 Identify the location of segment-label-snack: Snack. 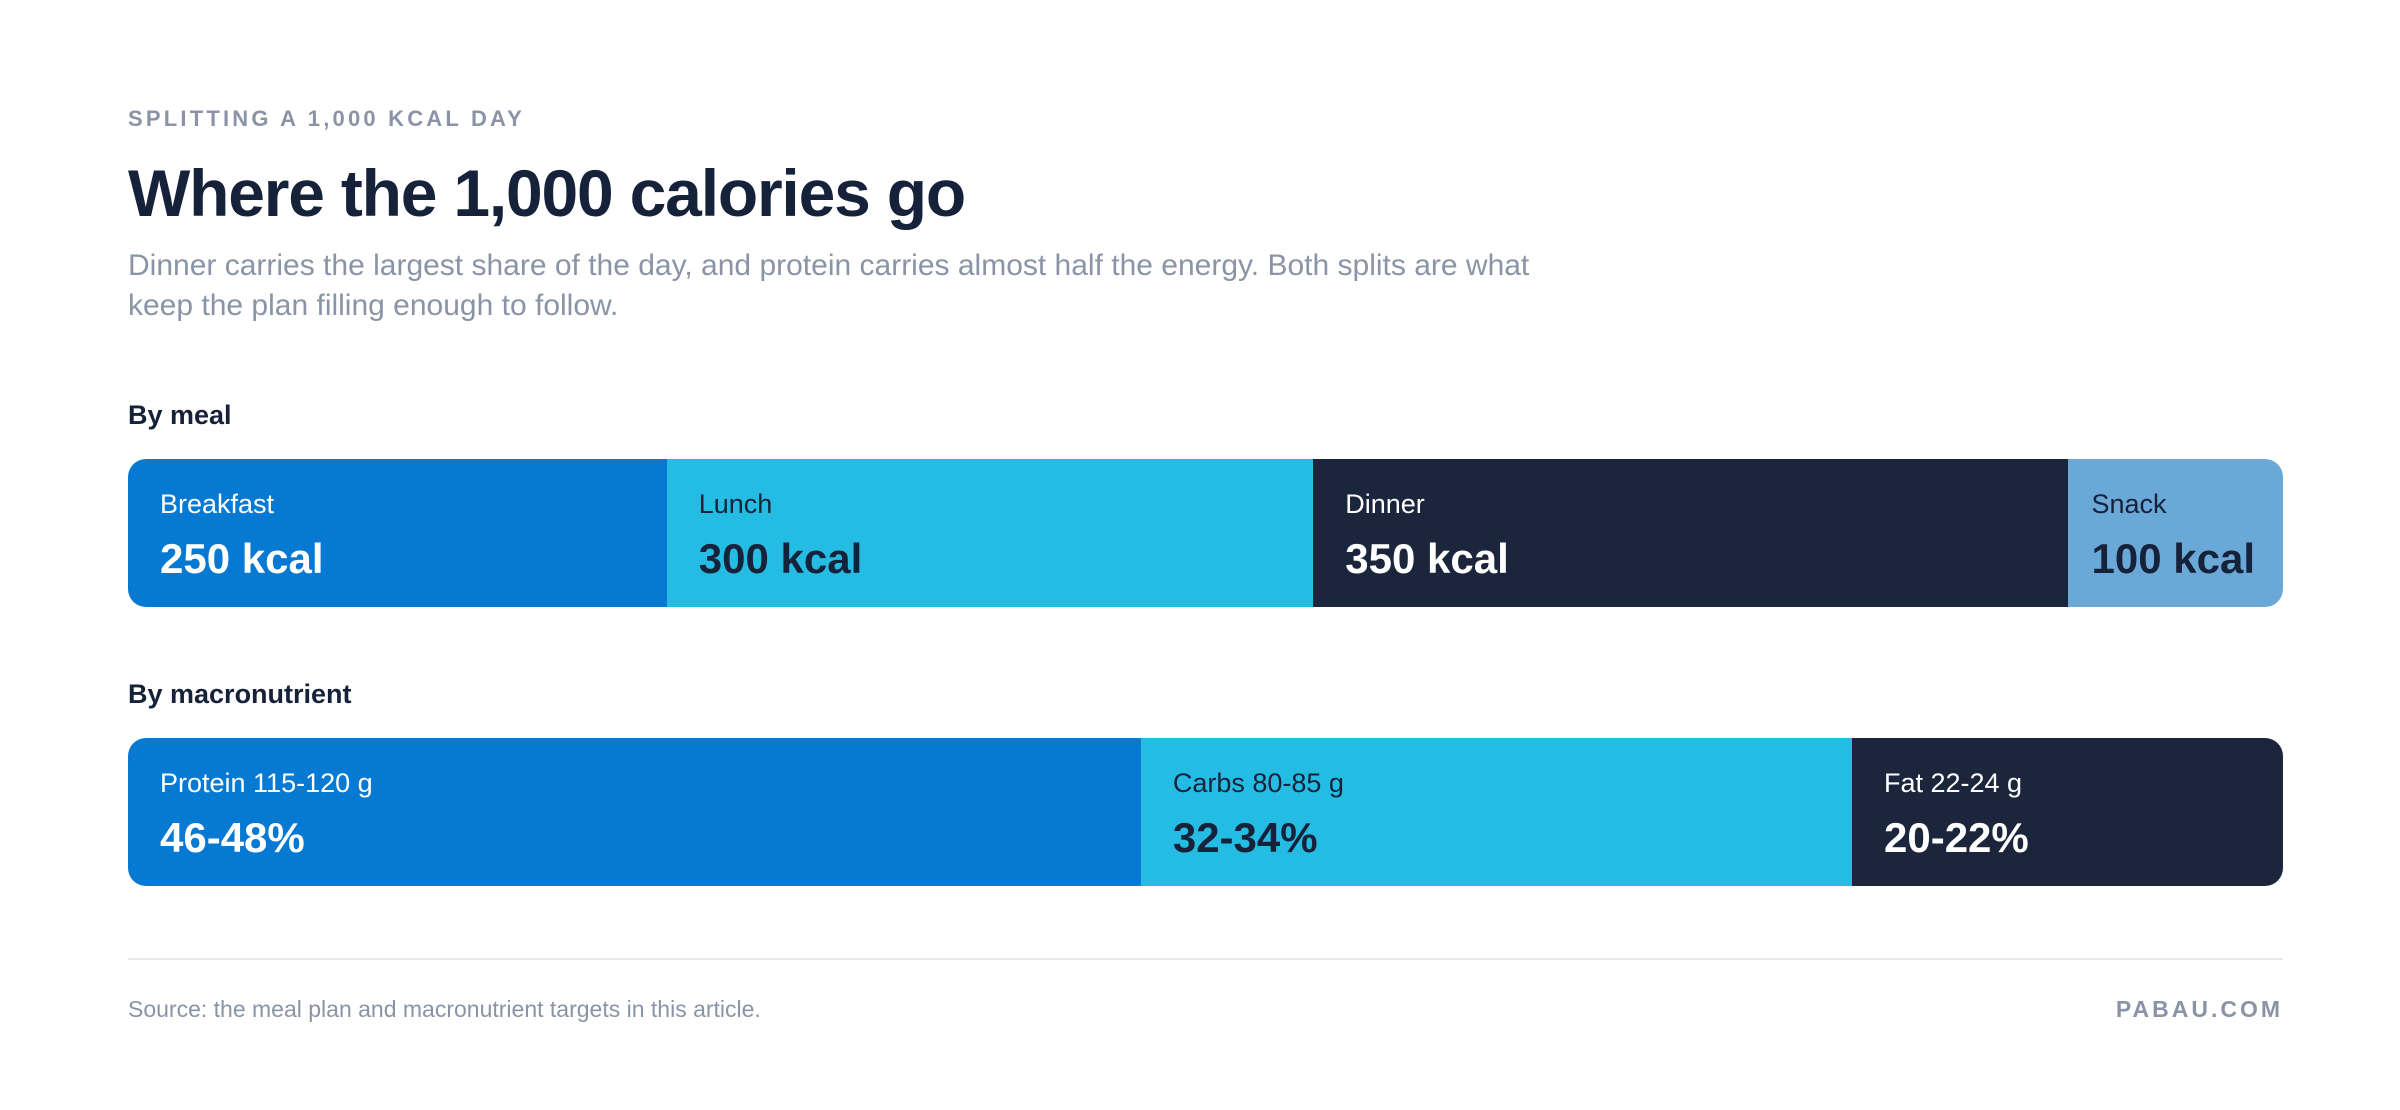
(2129, 504).